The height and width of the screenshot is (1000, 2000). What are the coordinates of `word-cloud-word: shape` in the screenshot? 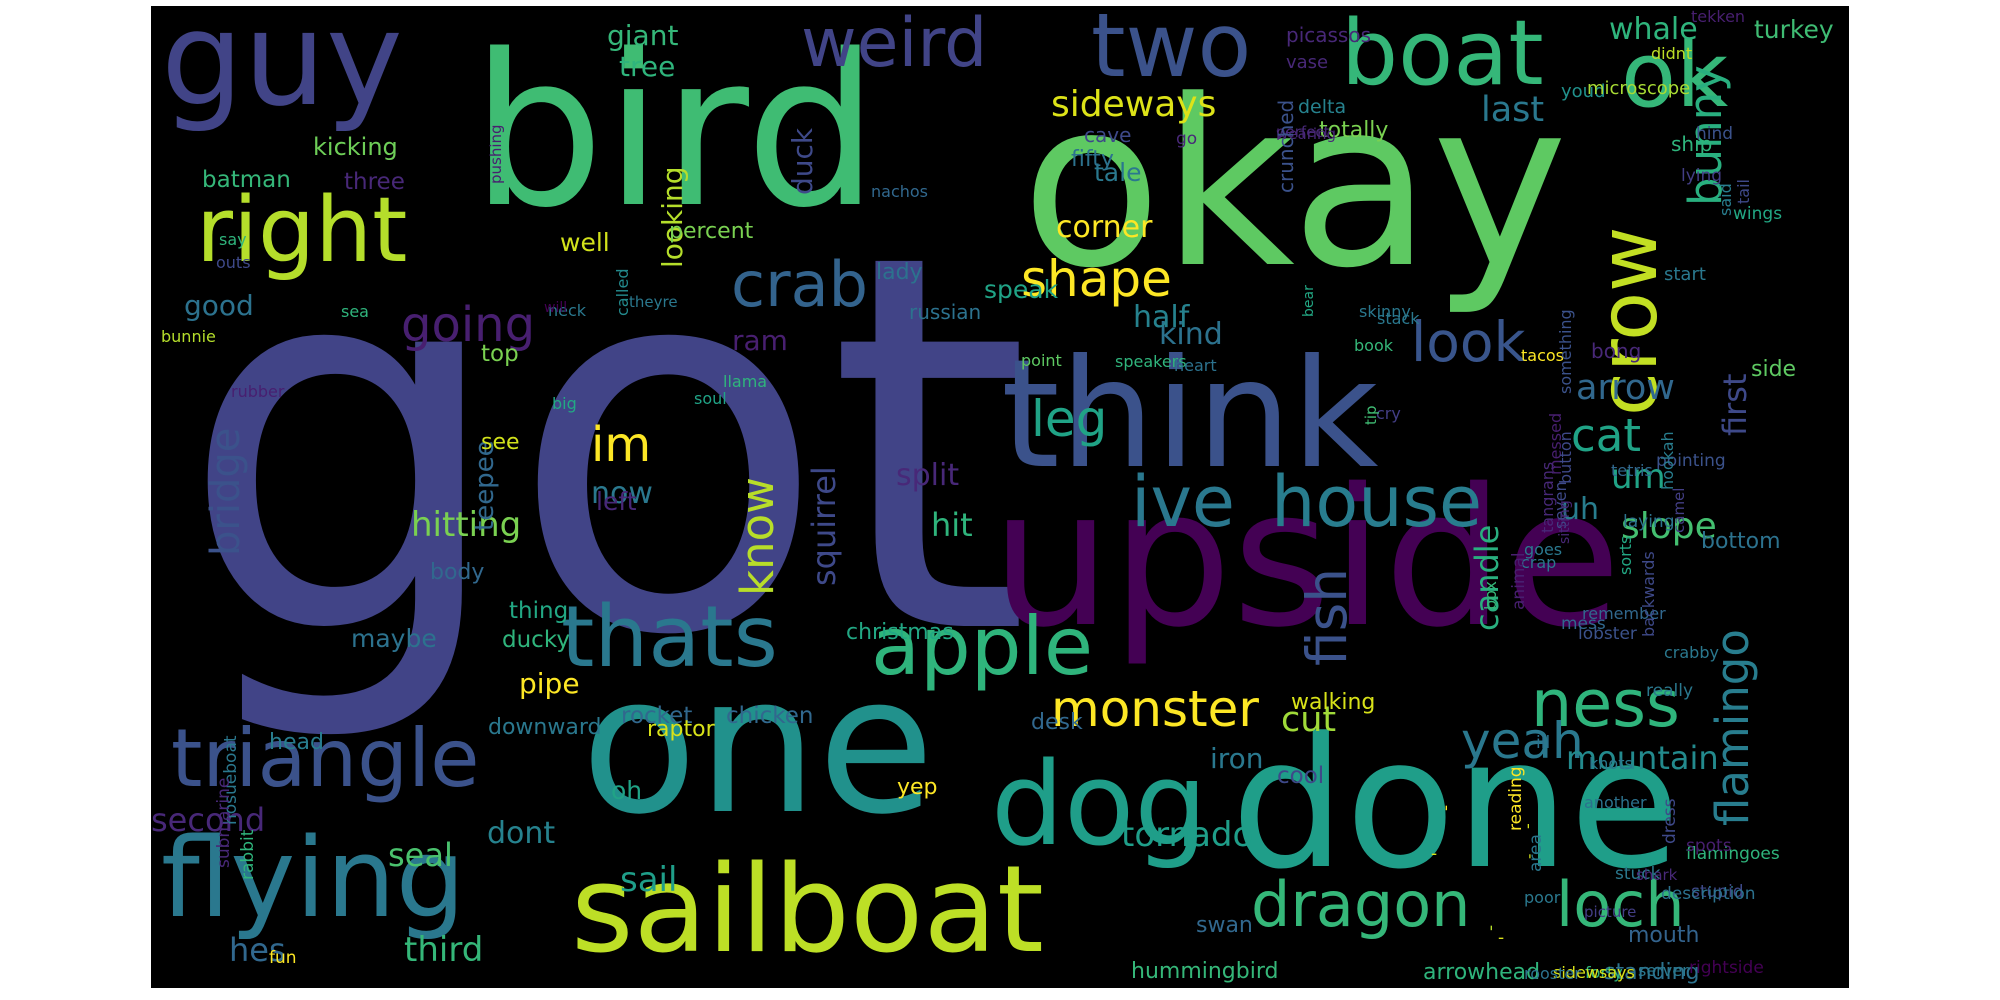 It's located at (1096, 279).